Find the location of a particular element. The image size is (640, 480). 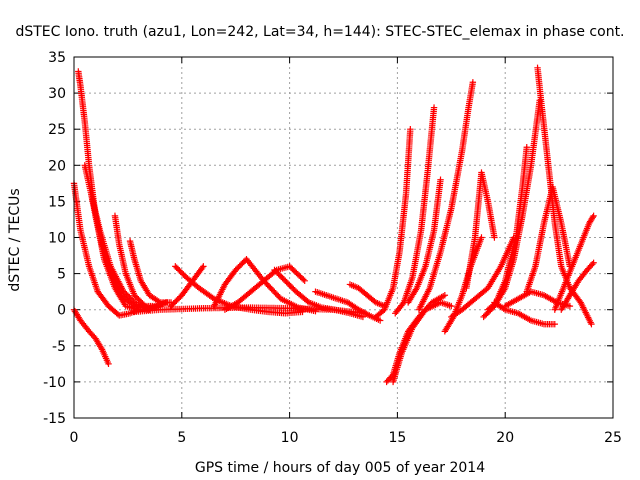

x-tick-label: 25 is located at coordinates (613, 438).